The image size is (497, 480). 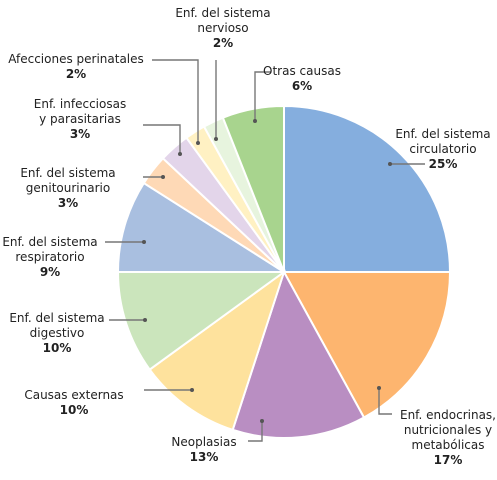 I want to click on slice-label: Otras causas, so click(x=302, y=71).